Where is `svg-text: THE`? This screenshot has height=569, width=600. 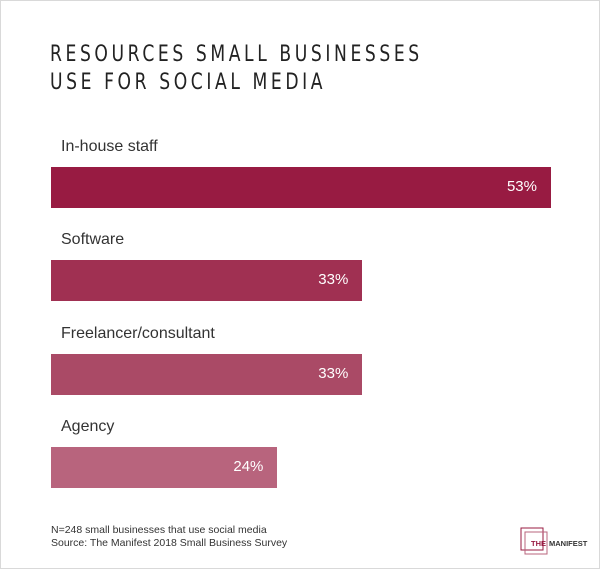
svg-text: THE is located at coordinates (538, 543).